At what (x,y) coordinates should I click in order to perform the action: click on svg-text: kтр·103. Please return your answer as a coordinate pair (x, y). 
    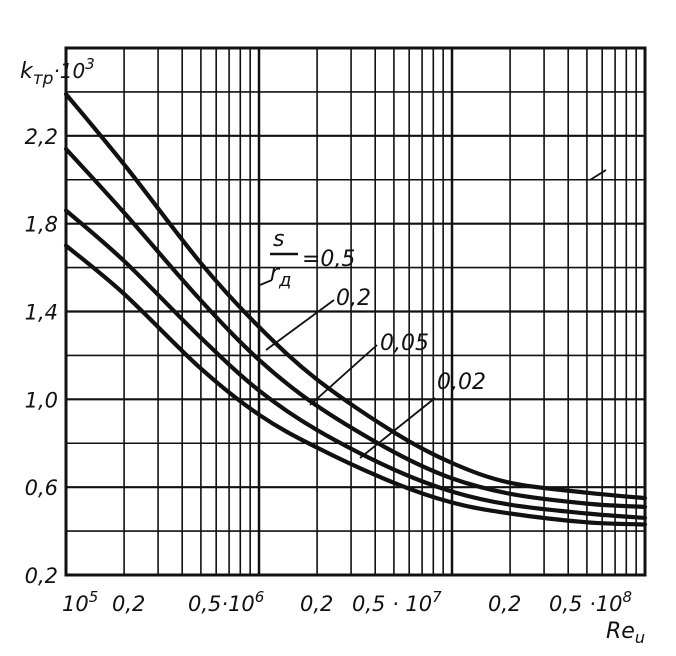
    Looking at the image, I should click on (57, 72).